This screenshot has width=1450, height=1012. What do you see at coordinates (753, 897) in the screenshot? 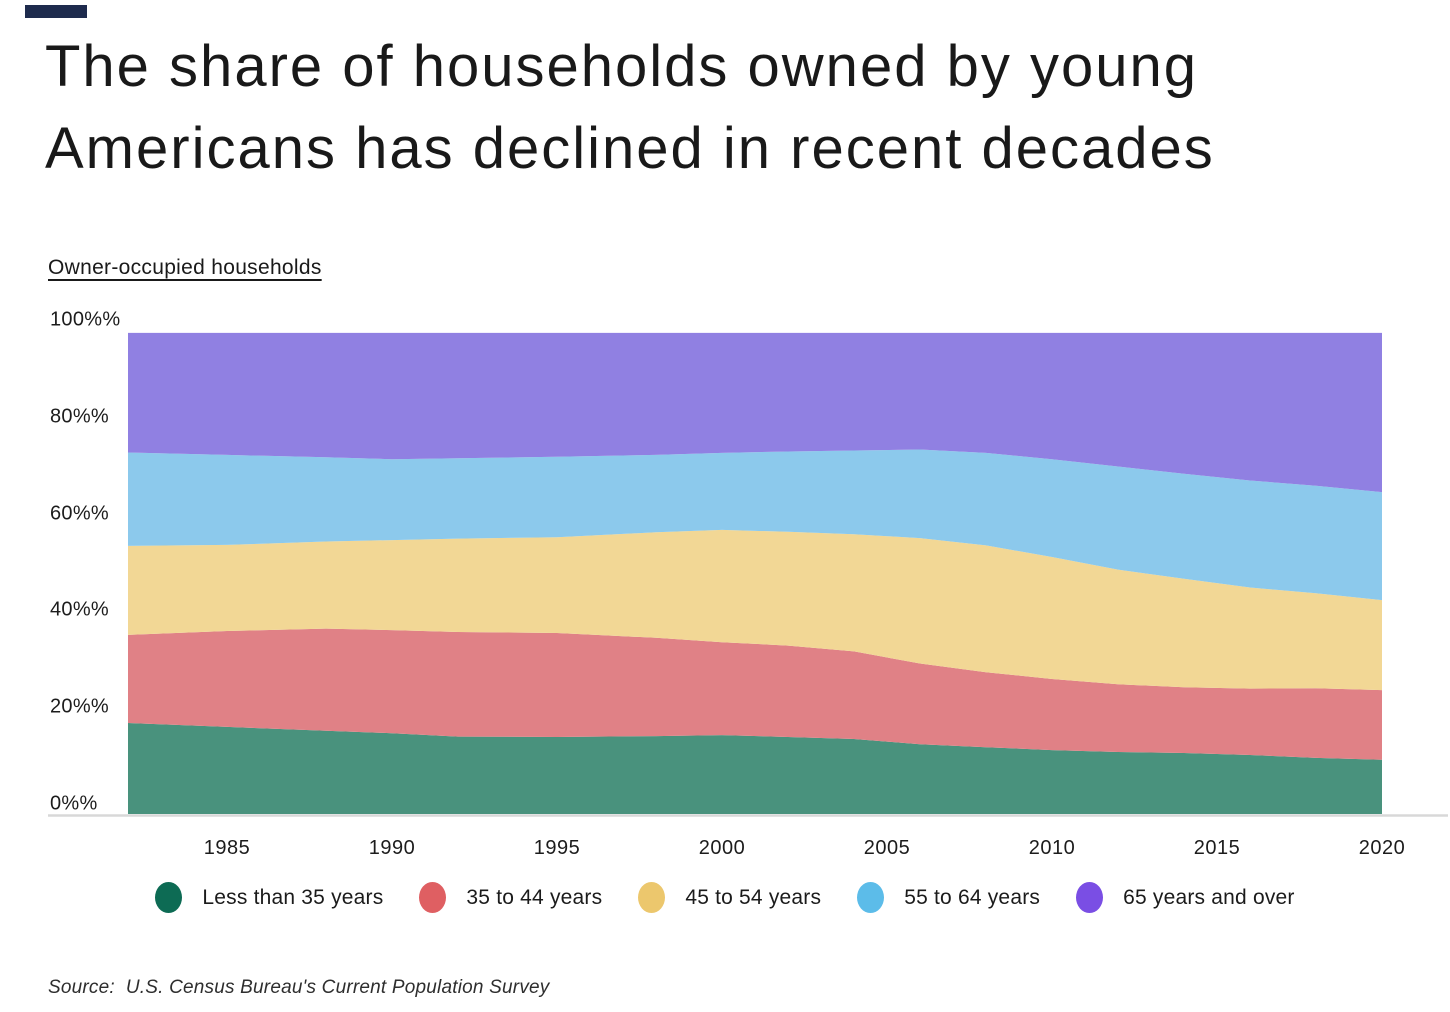
I see `legend-label: 45 to 54 years` at bounding box center [753, 897].